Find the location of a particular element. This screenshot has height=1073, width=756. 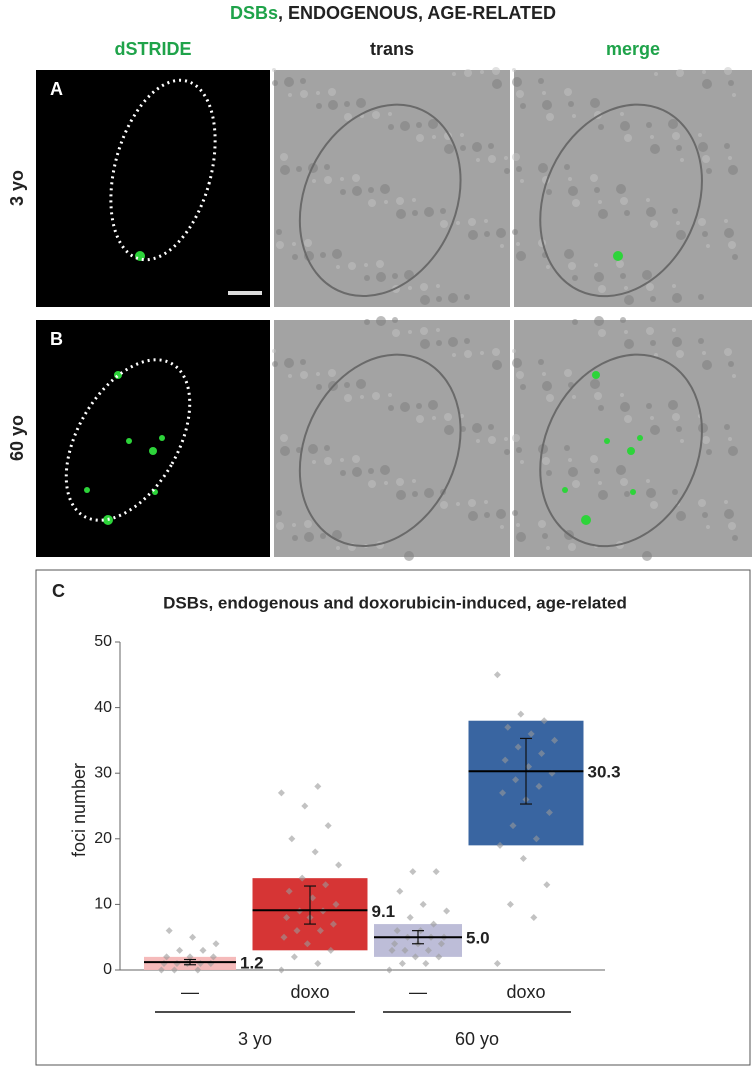

mean-label: 5.0 is located at coordinates (478, 938).